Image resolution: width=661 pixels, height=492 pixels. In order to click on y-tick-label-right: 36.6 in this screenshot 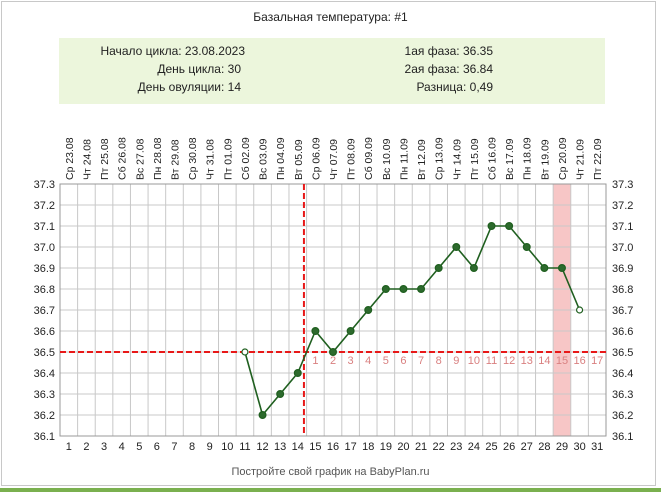, I will do `click(622, 332)`.